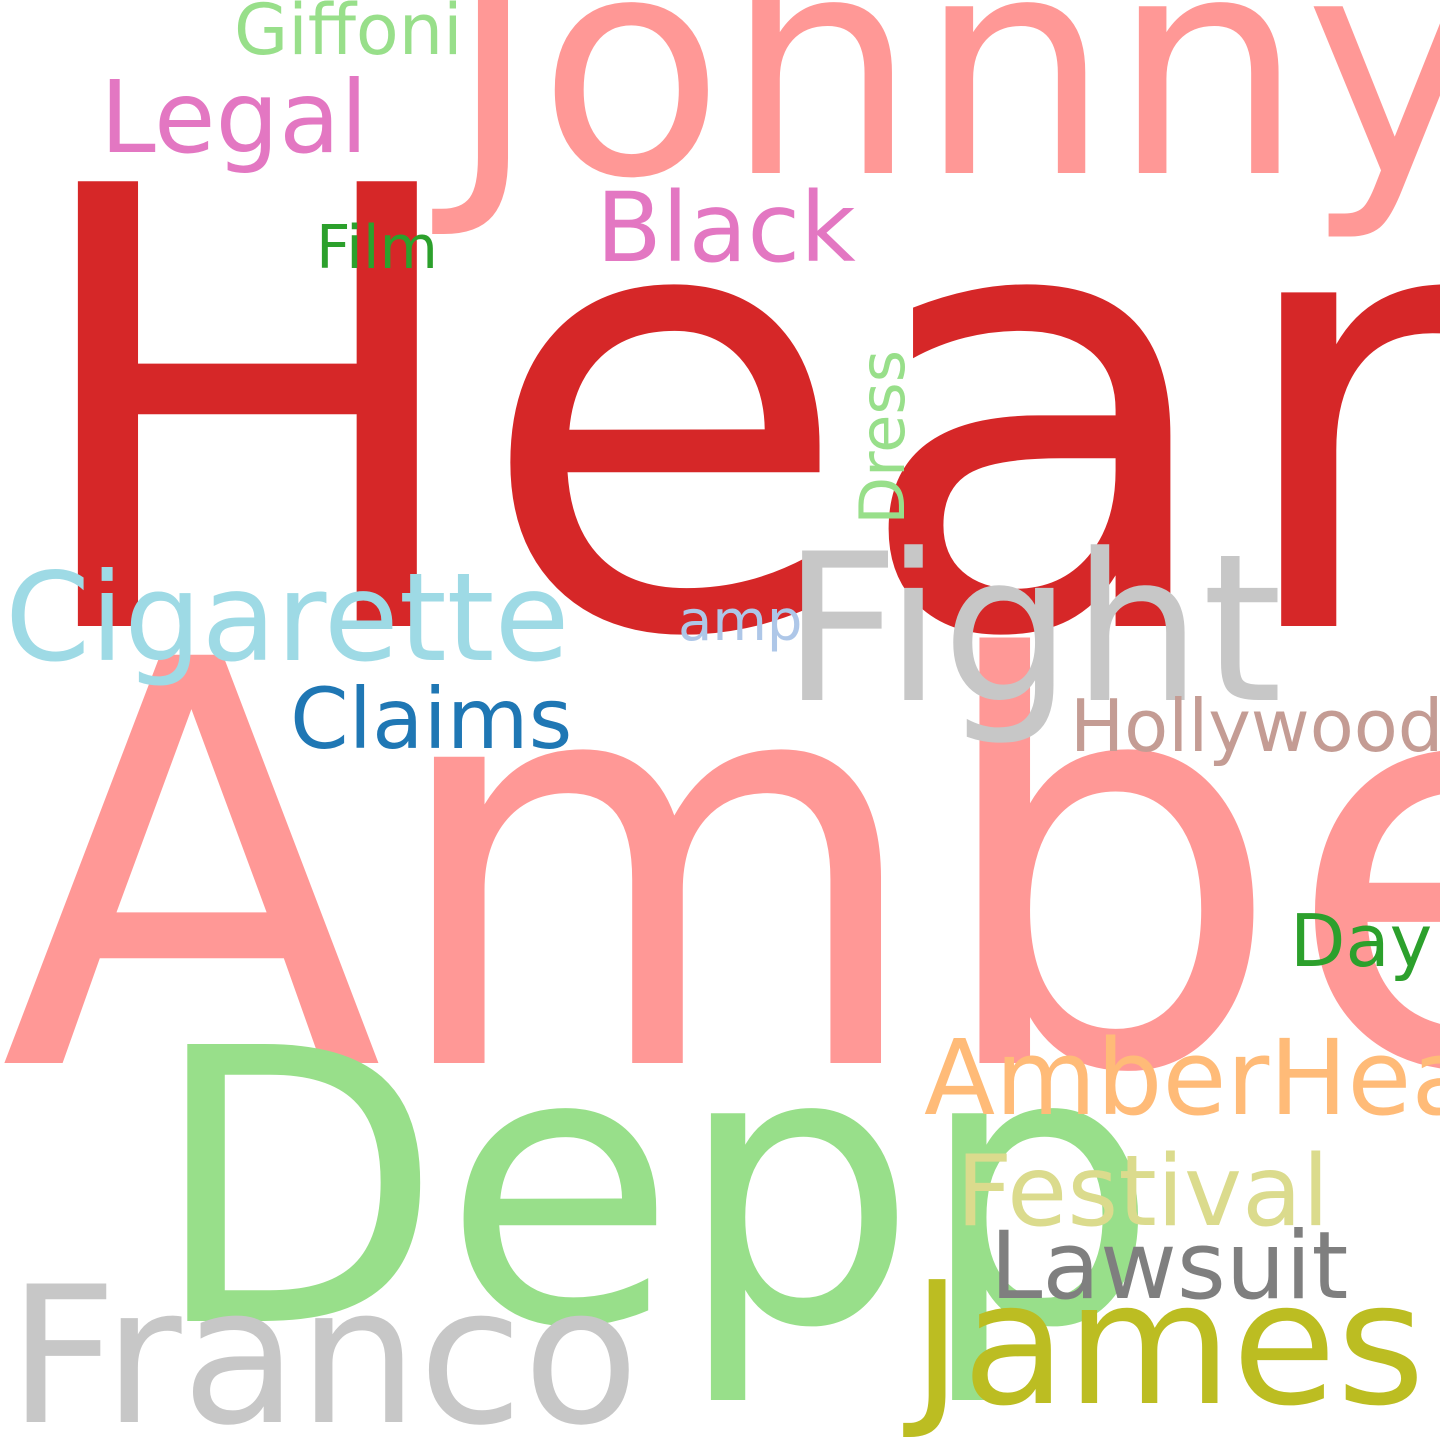  Describe the element at coordinates (1143, 1192) in the screenshot. I see `word-festival: Festival` at that location.